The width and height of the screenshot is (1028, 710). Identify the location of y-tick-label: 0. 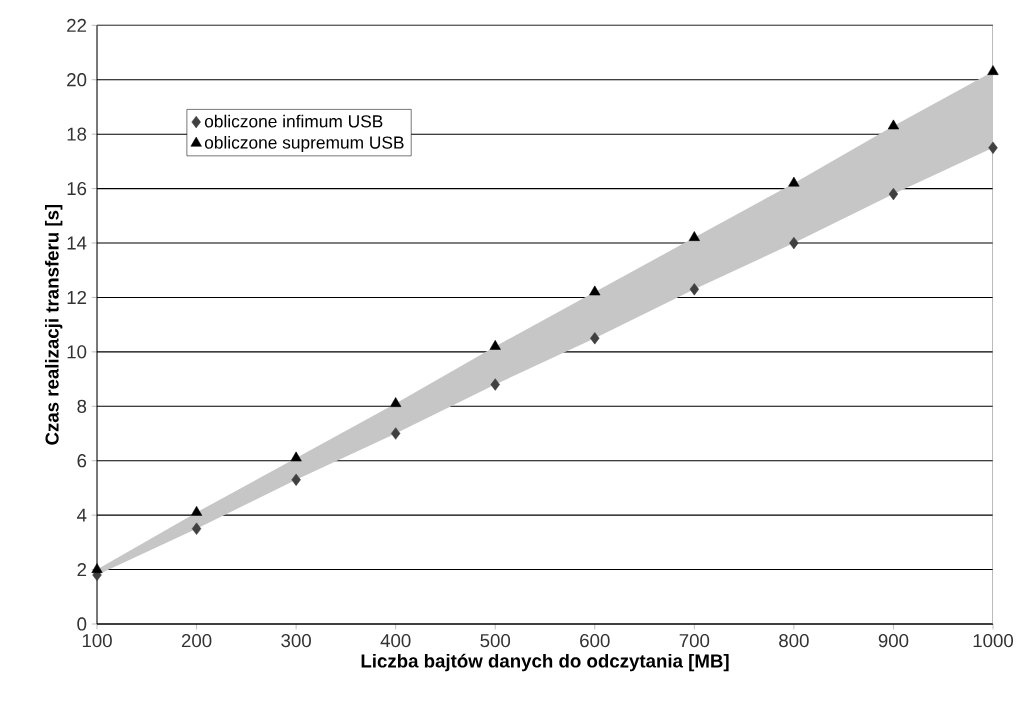
(82, 624).